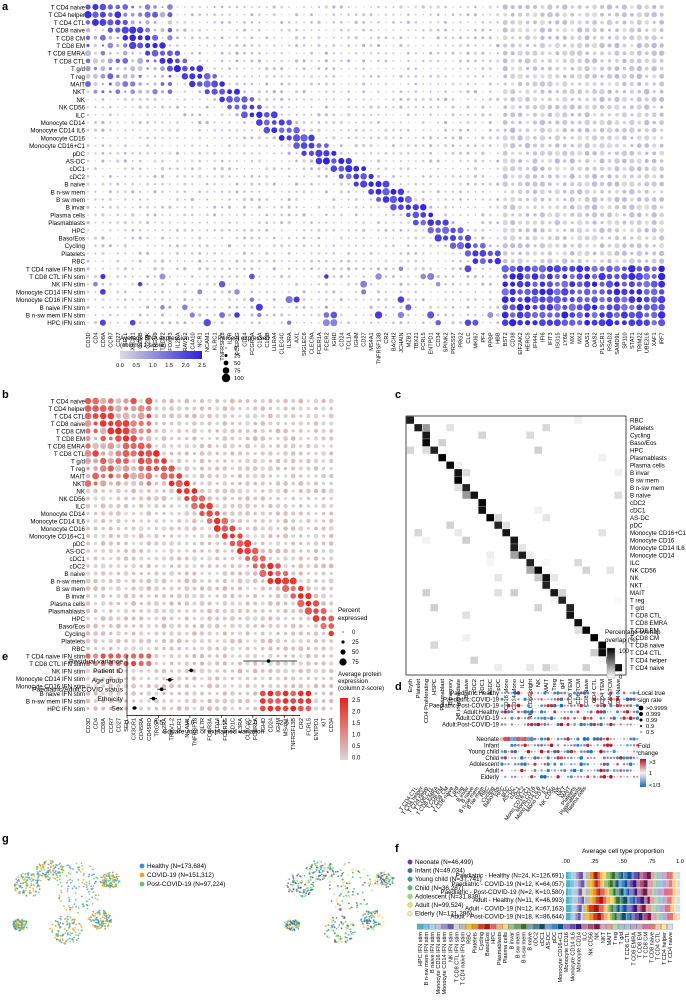 The width and height of the screenshot is (686, 1008). I want to click on gene-label: ENTPD1, so click(432, 343).